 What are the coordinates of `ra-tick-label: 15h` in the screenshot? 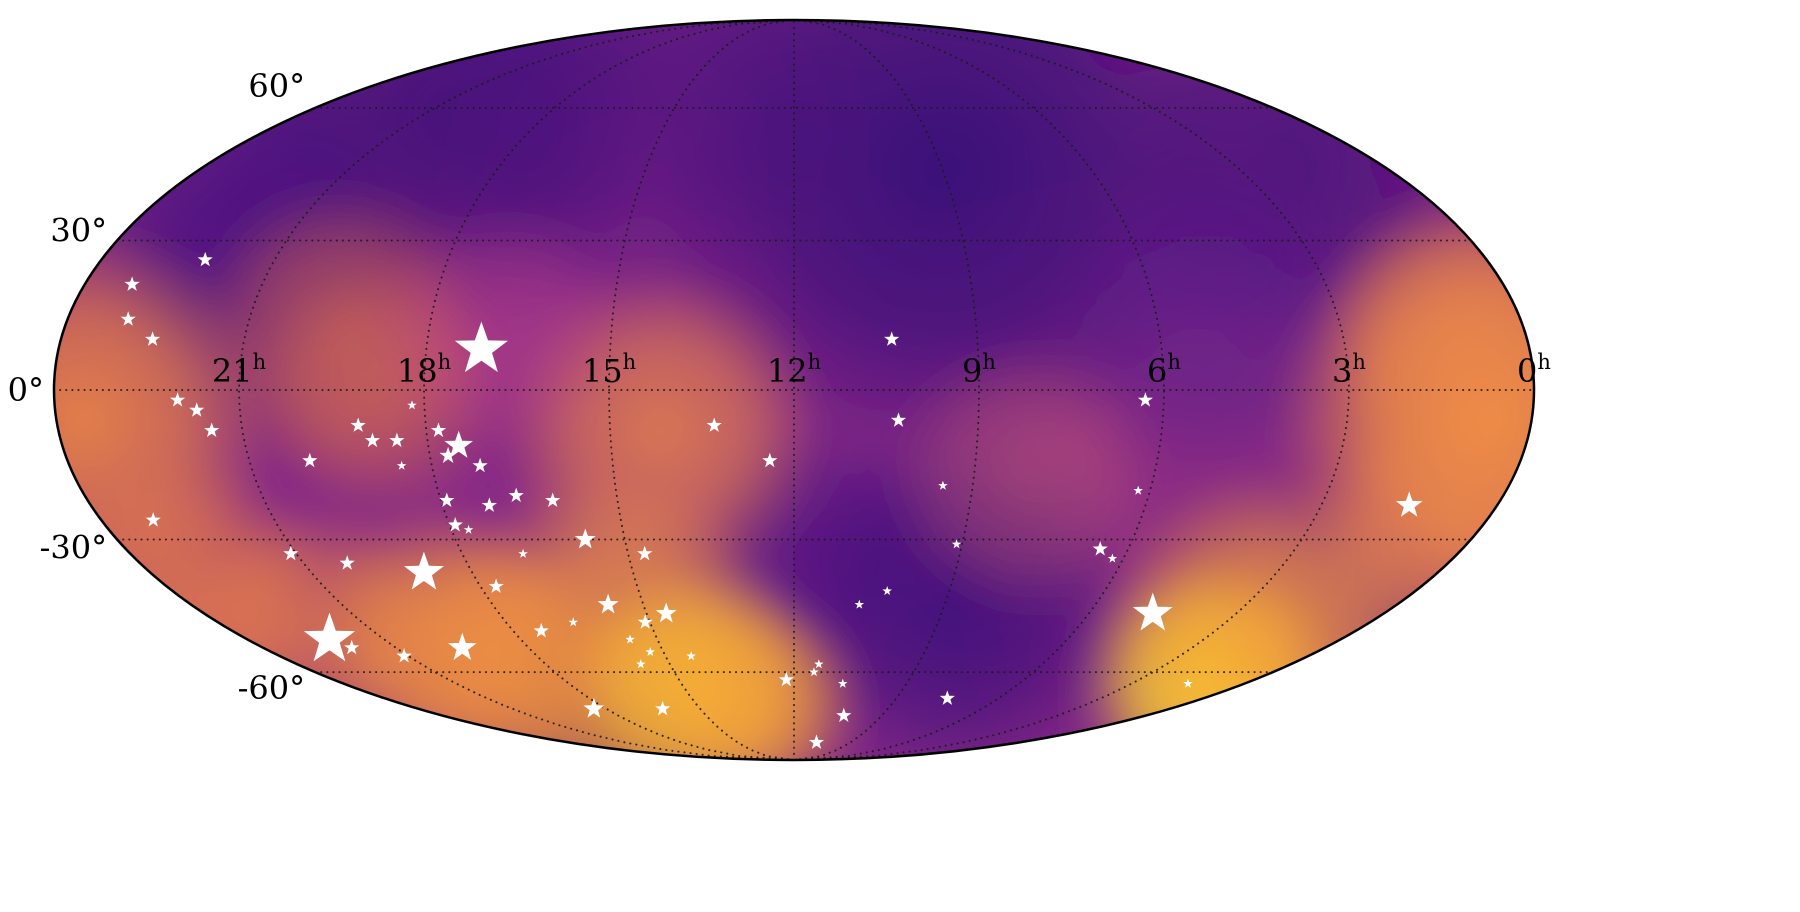 It's located at (609, 370).